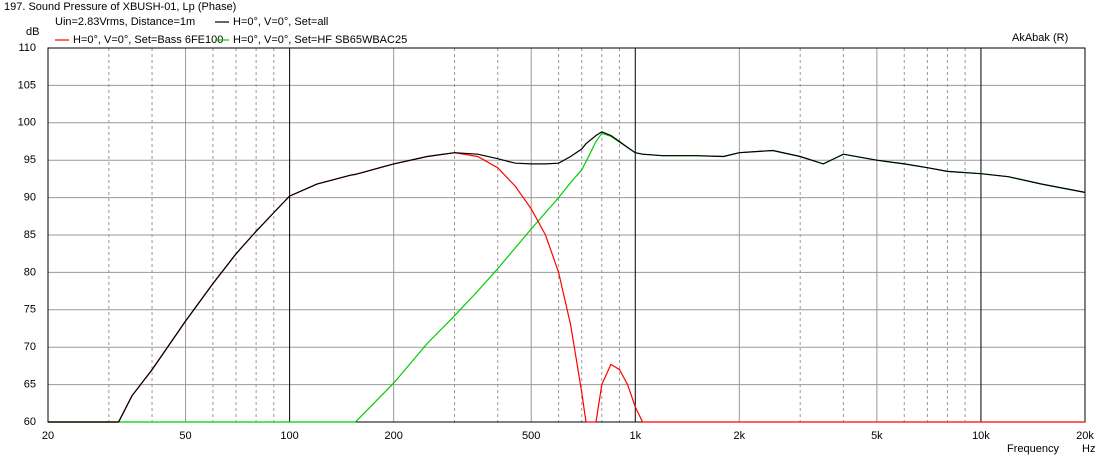 The image size is (1110, 460). Describe the element at coordinates (1040, 38) in the screenshot. I see `annotation: AkAbak (R)` at that location.